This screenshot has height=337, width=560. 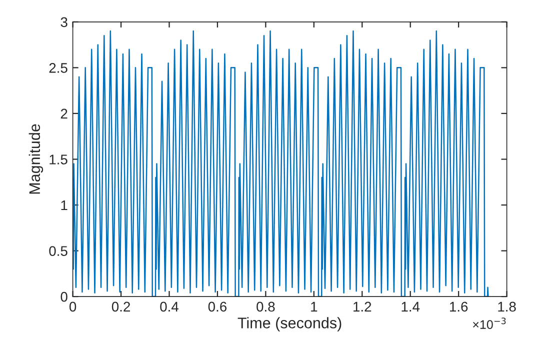 I want to click on x-tick-label: 0.8, so click(x=265, y=307).